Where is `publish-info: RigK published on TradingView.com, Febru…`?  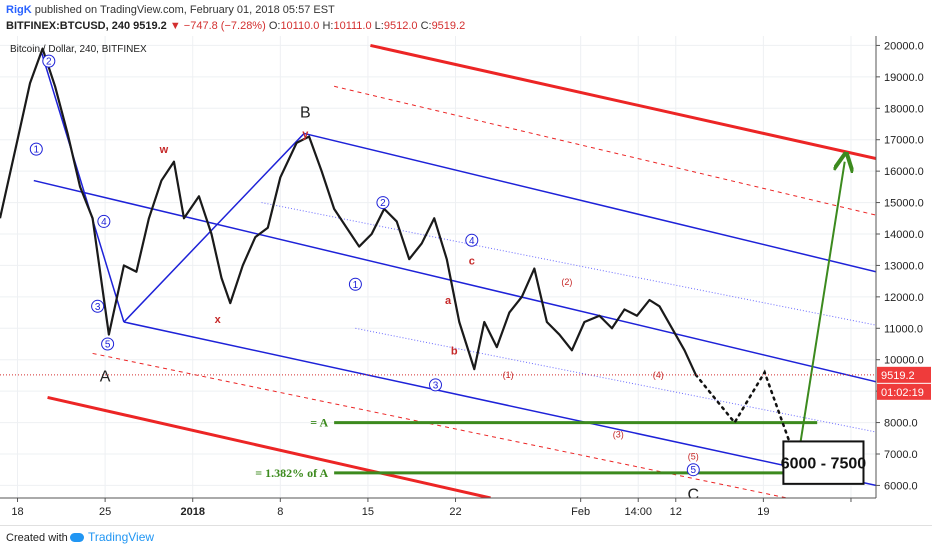
publish-info: RigK published on TradingView.com, Febru… is located at coordinates (170, 10).